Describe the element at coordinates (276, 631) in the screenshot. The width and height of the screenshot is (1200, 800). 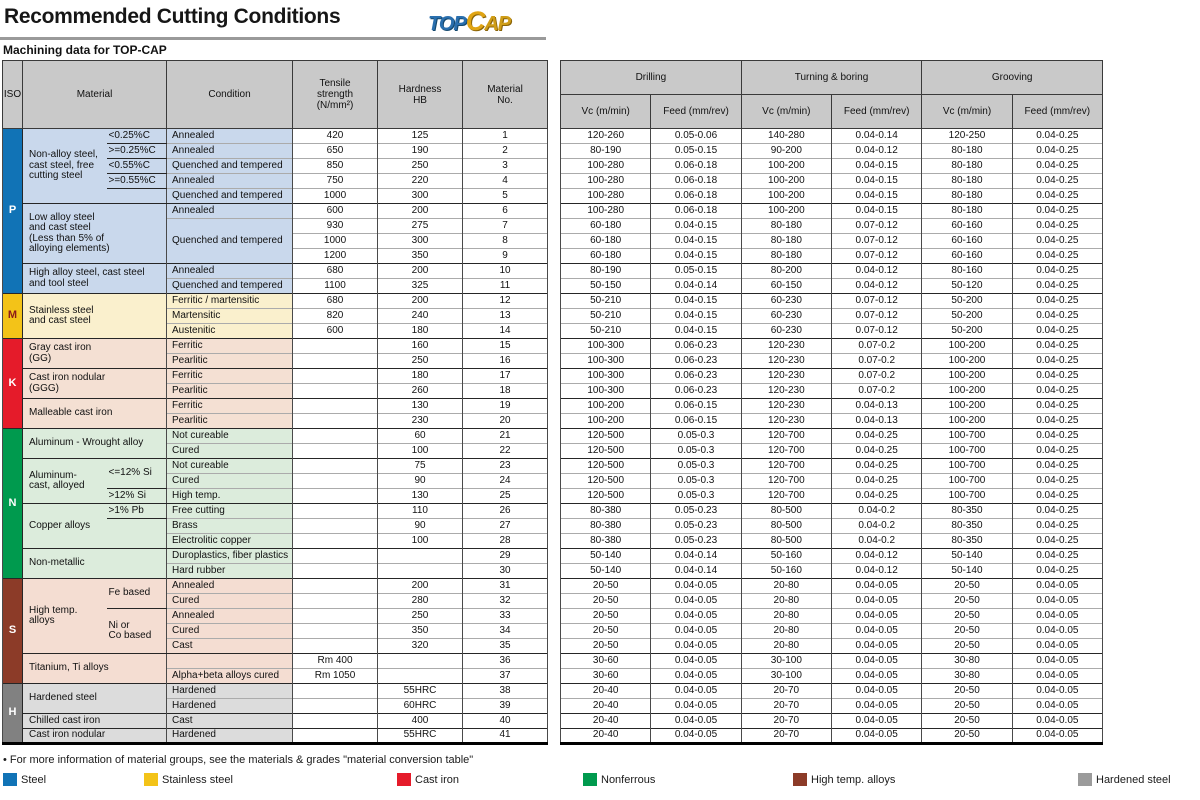
I see `table-row: Cured 350 34` at that location.